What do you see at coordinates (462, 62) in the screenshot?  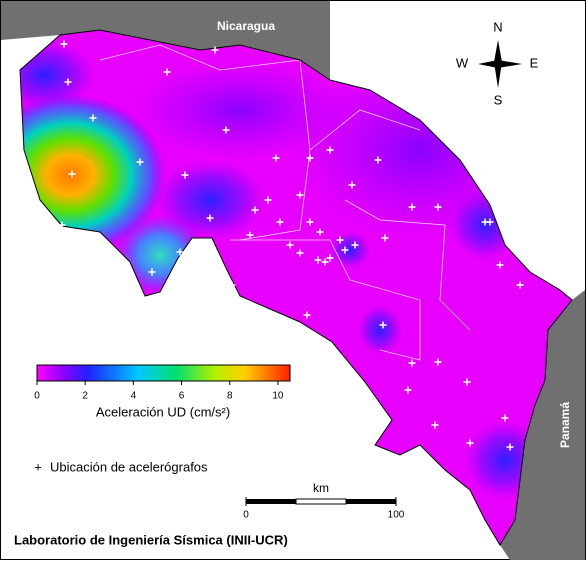 I see `compass-w: W` at bounding box center [462, 62].